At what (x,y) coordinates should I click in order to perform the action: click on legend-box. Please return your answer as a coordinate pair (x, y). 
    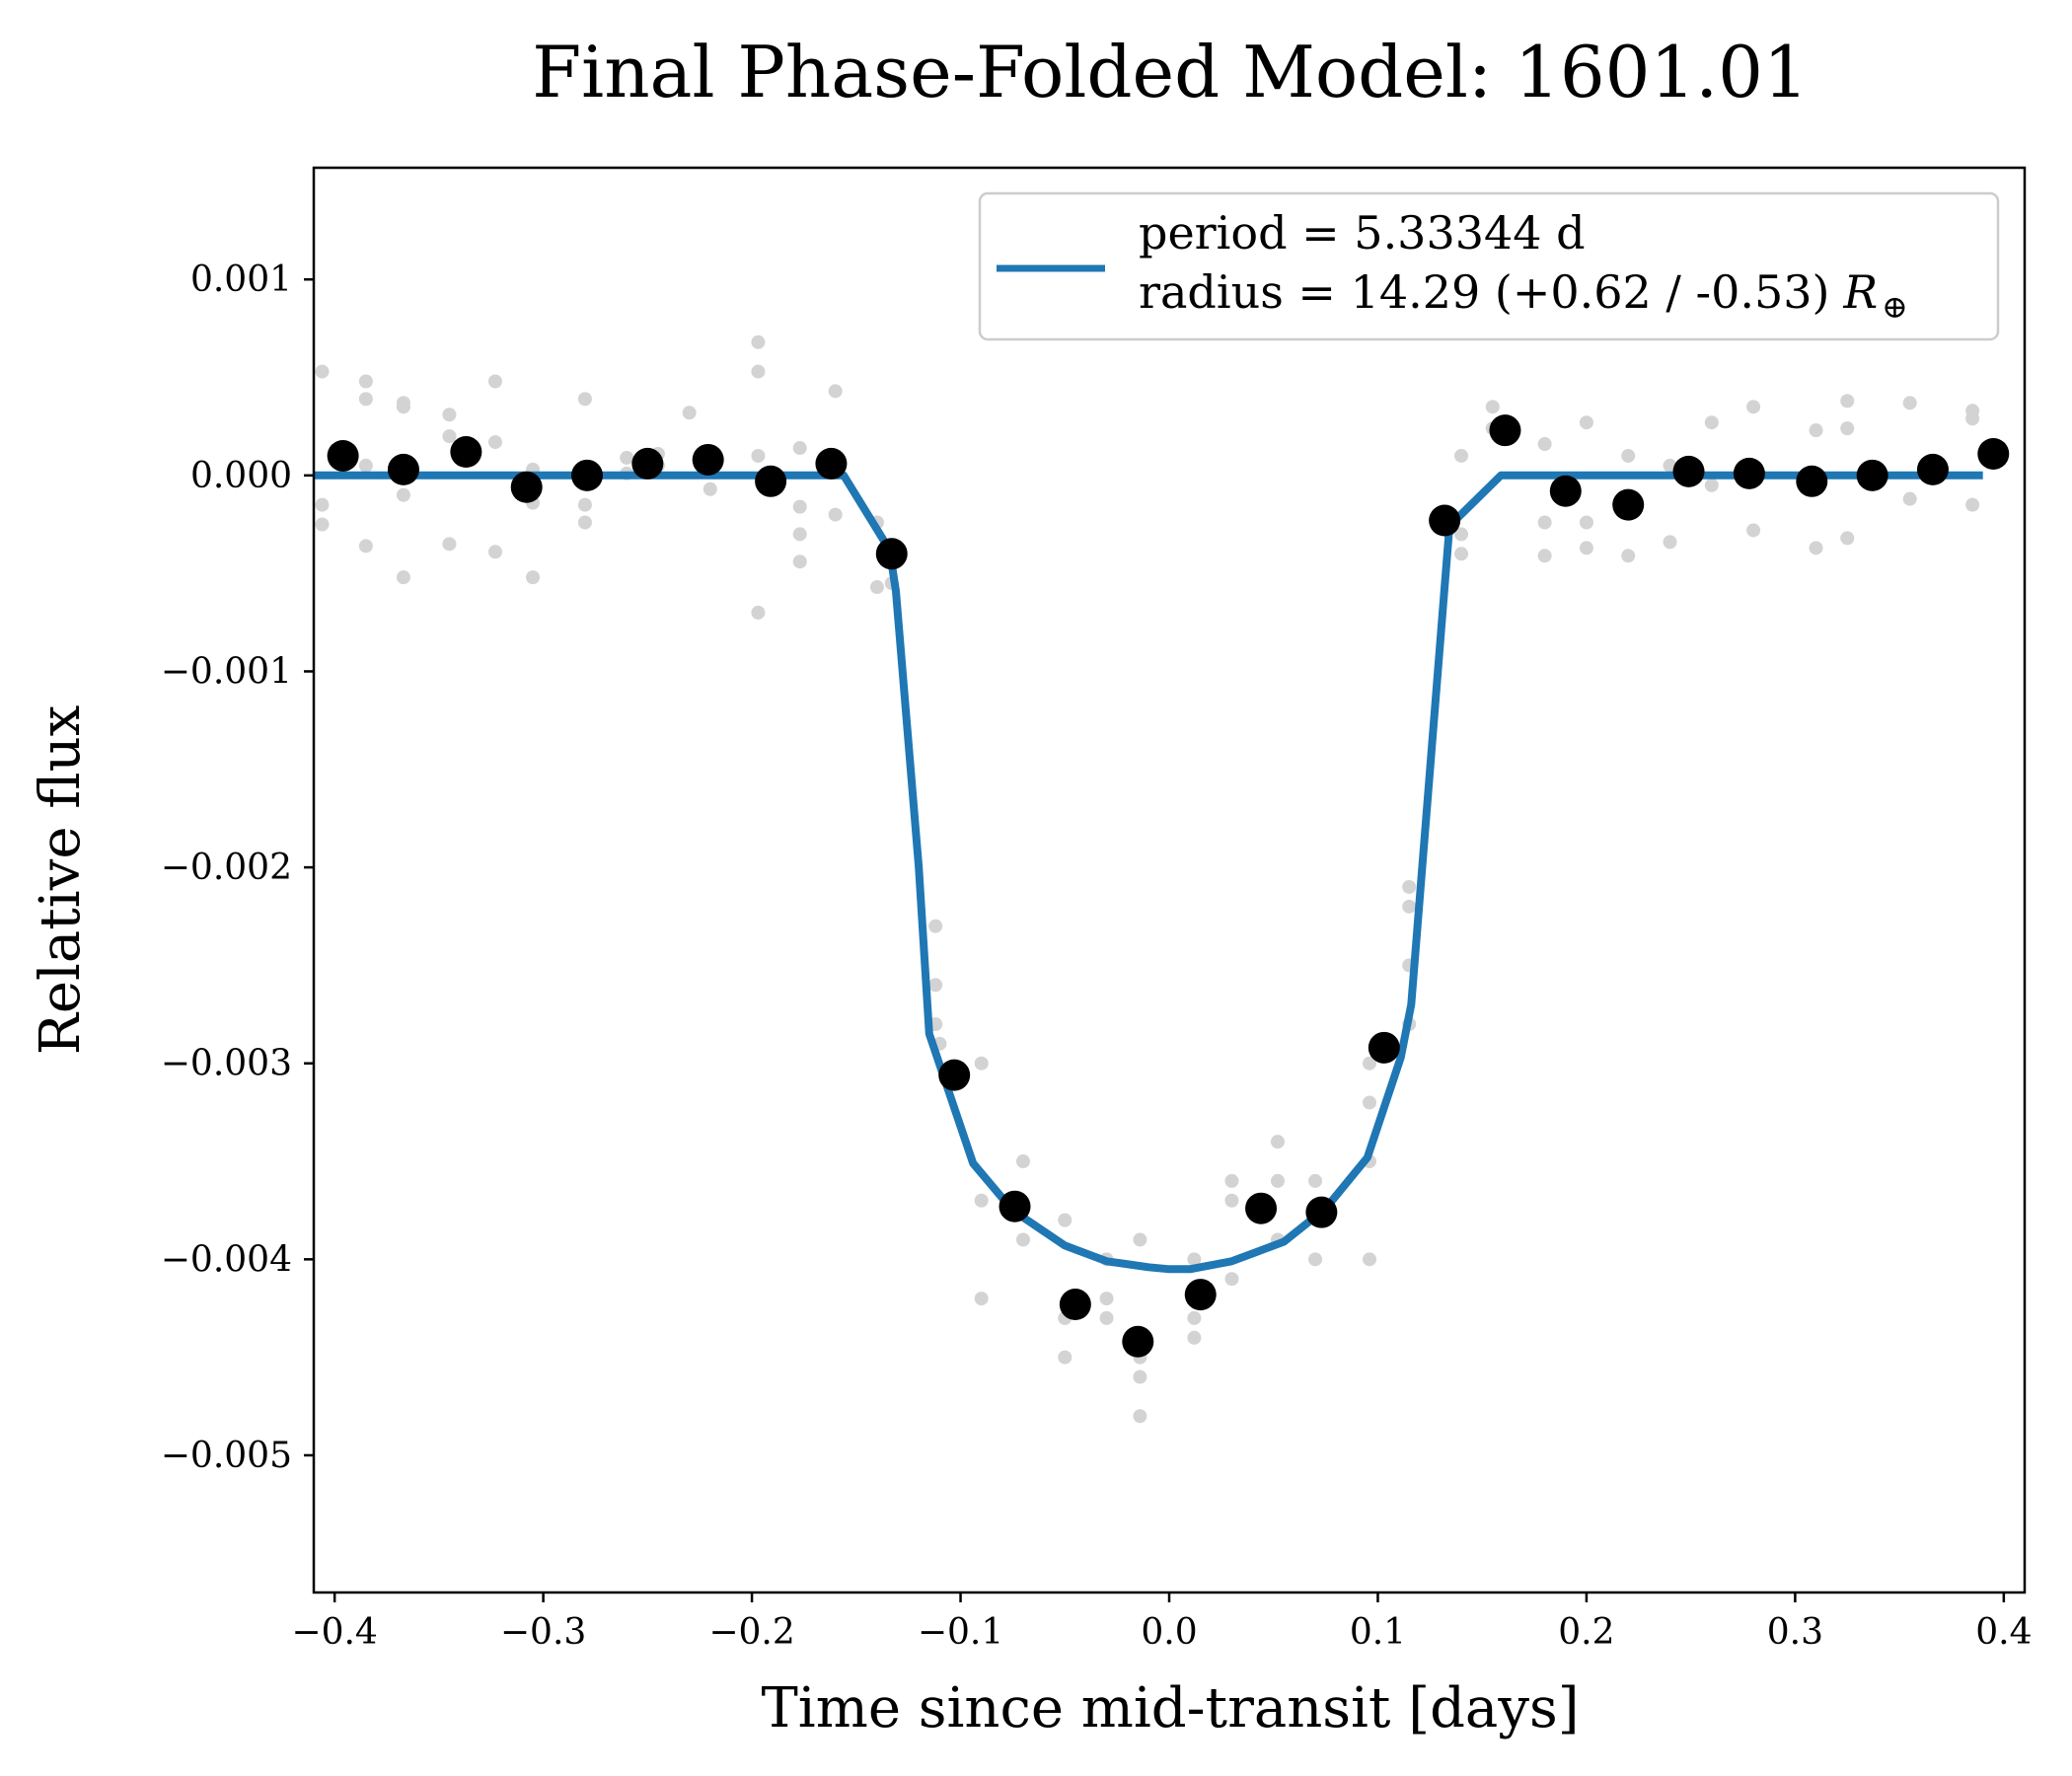
    Looking at the image, I should click on (1489, 266).